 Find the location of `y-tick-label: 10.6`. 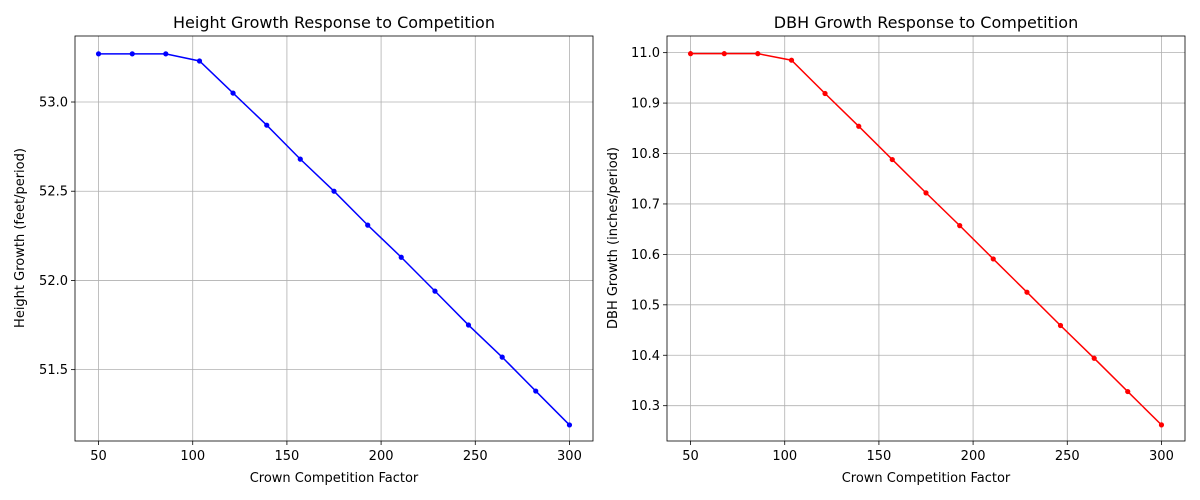

y-tick-label: 10.6 is located at coordinates (645, 255).